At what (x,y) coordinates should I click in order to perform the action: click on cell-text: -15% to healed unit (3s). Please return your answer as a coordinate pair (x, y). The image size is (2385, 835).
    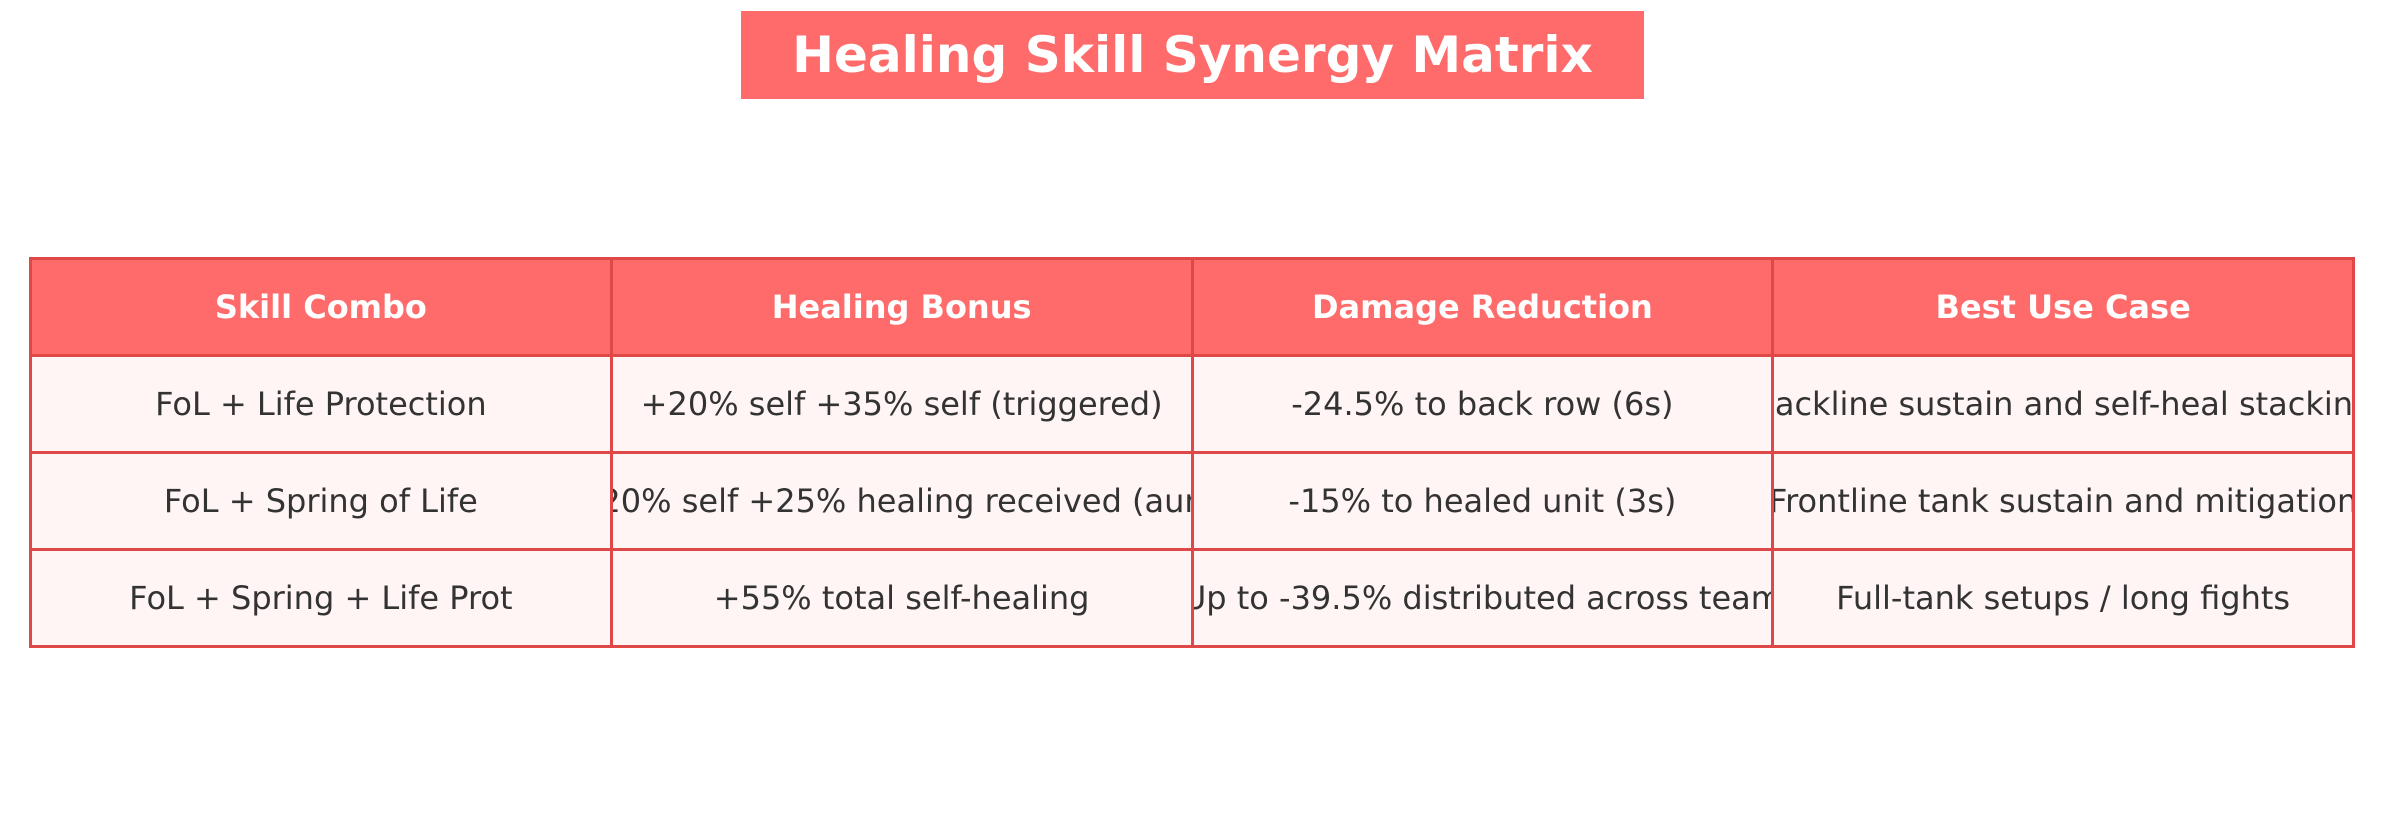
    Looking at the image, I should click on (1482, 501).